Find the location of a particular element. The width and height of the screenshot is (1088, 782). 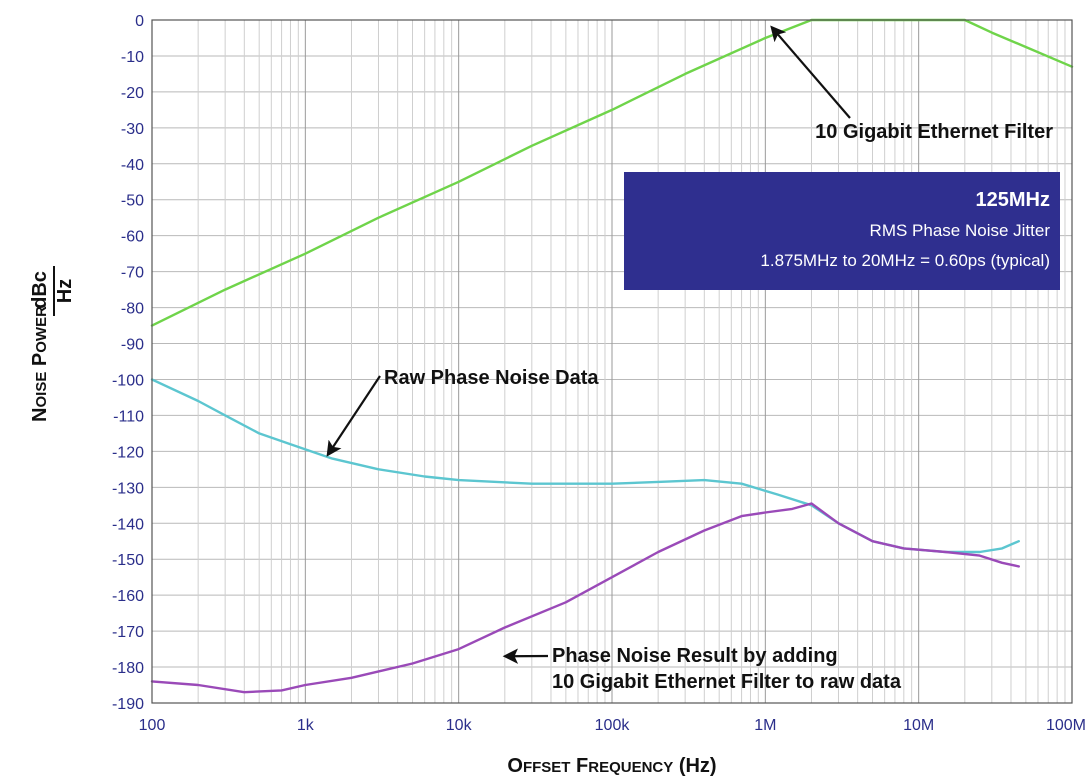

y-axis-title: NOISE POWER is located at coordinates (40, 364).